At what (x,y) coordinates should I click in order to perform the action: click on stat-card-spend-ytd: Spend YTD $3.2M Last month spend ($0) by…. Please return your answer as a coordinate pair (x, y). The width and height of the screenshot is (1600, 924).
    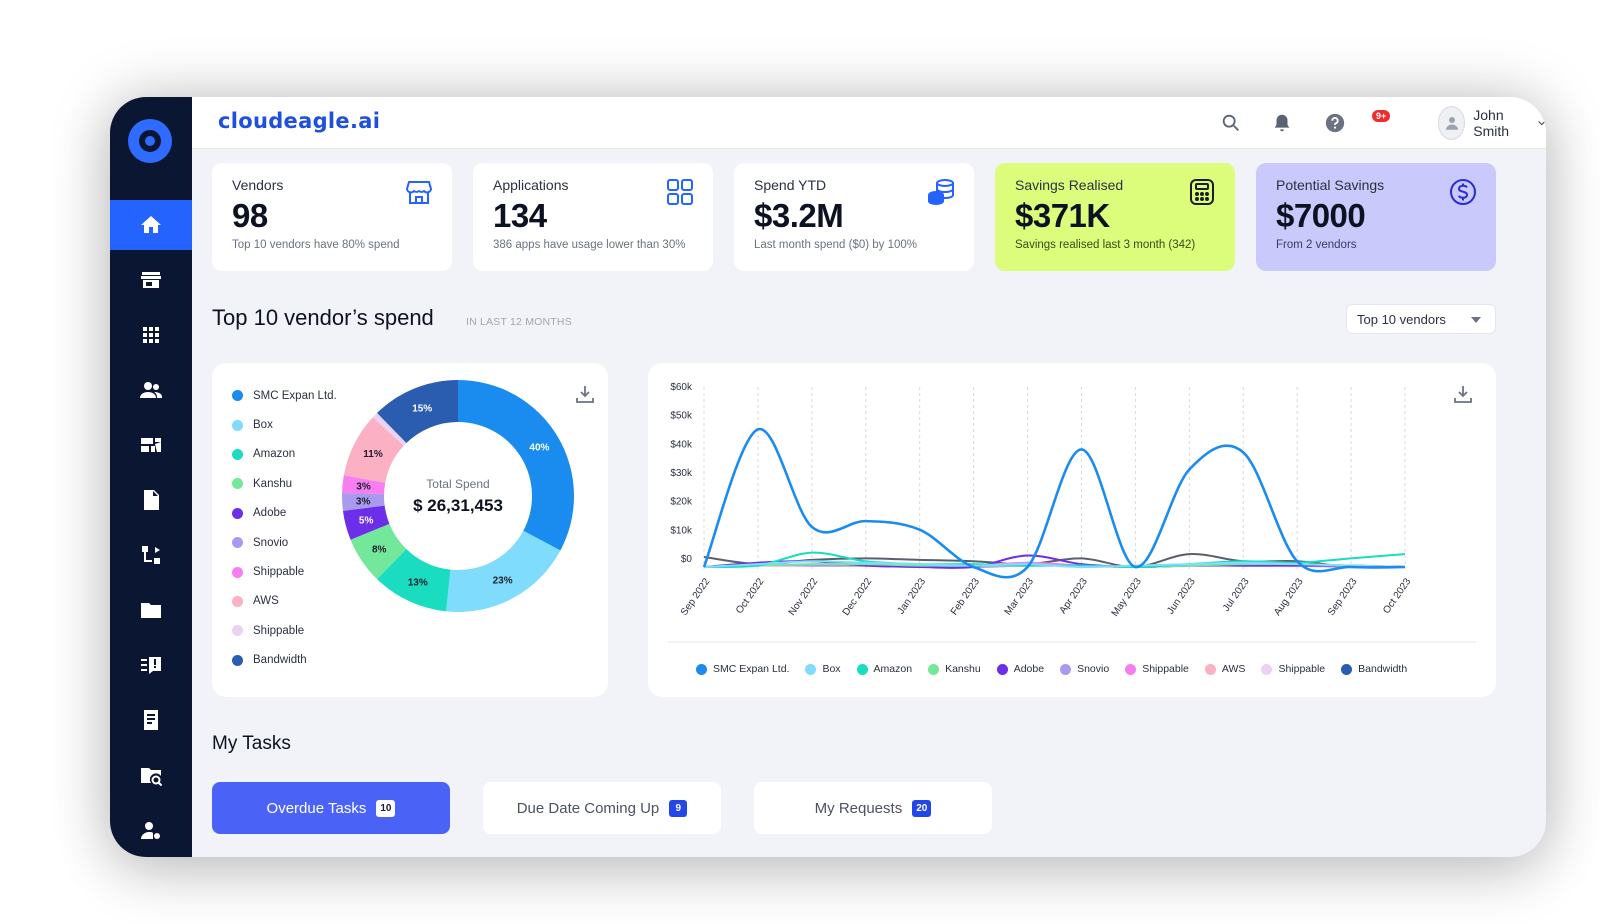
    Looking at the image, I should click on (854, 217).